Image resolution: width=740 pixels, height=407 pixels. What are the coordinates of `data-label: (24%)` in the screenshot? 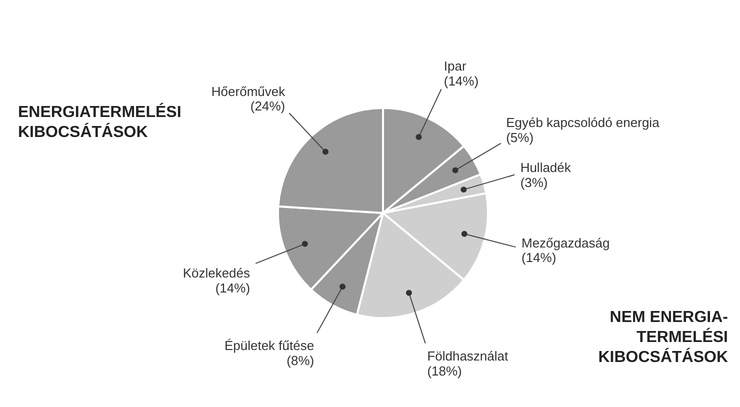 It's located at (268, 106).